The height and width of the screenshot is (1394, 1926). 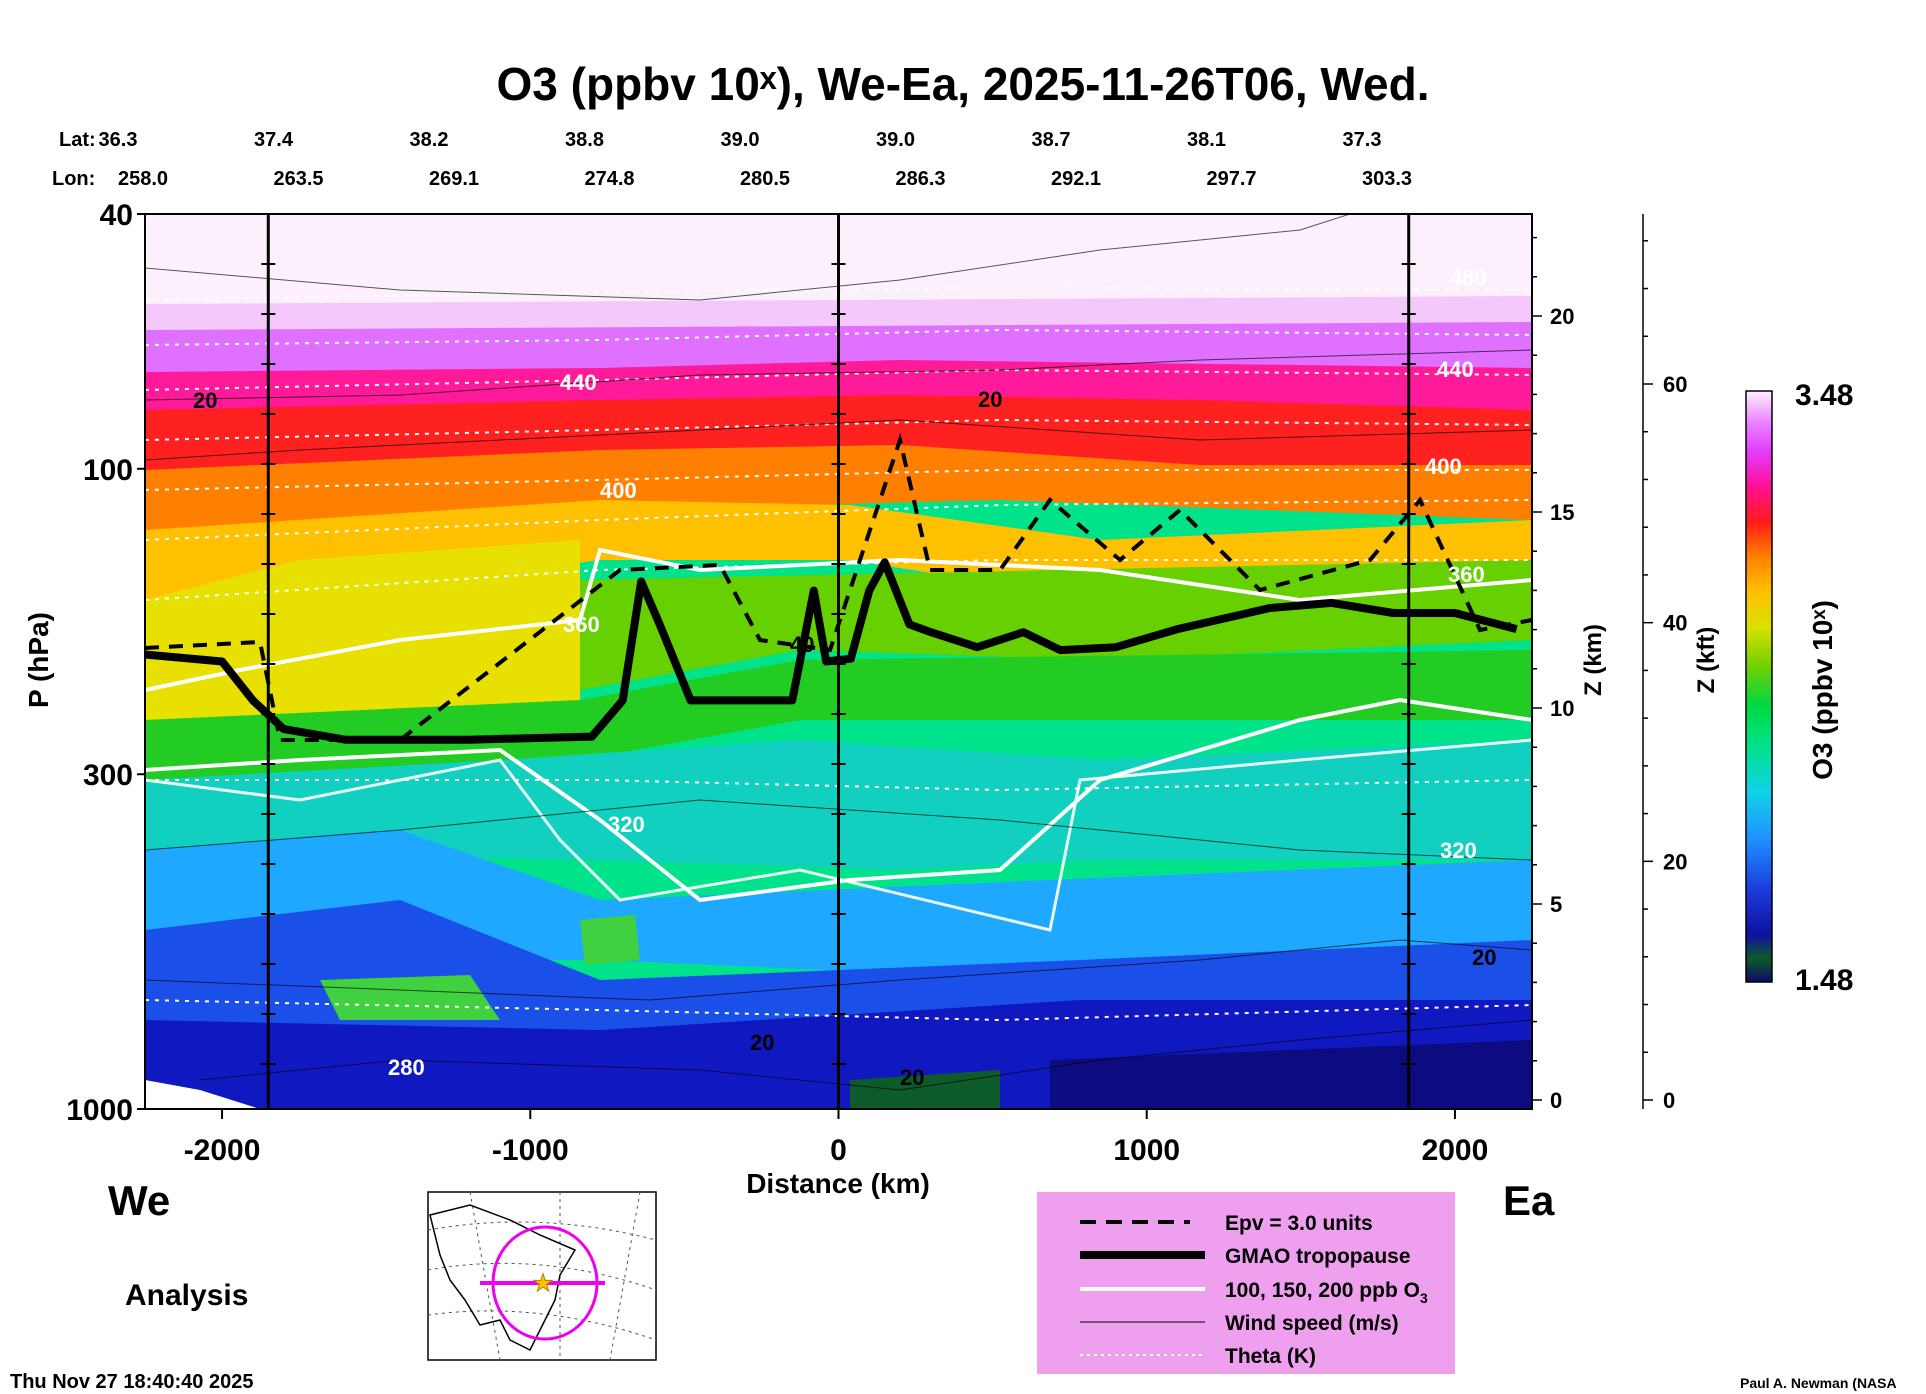 What do you see at coordinates (1552, 663) in the screenshot?
I see `z-km-axis: 0 5 10 15 20` at bounding box center [1552, 663].